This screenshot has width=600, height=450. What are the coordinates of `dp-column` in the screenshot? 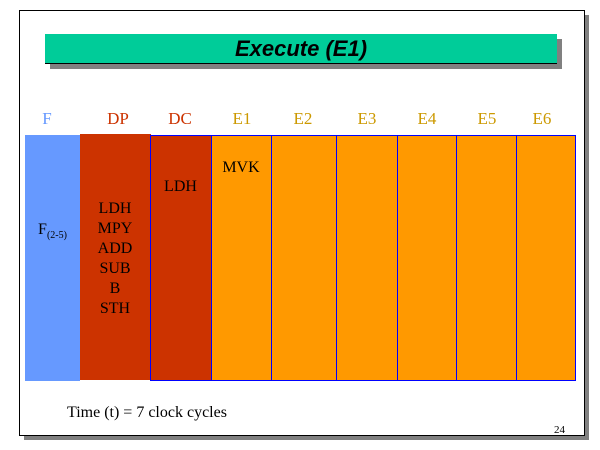 It's located at (115, 257).